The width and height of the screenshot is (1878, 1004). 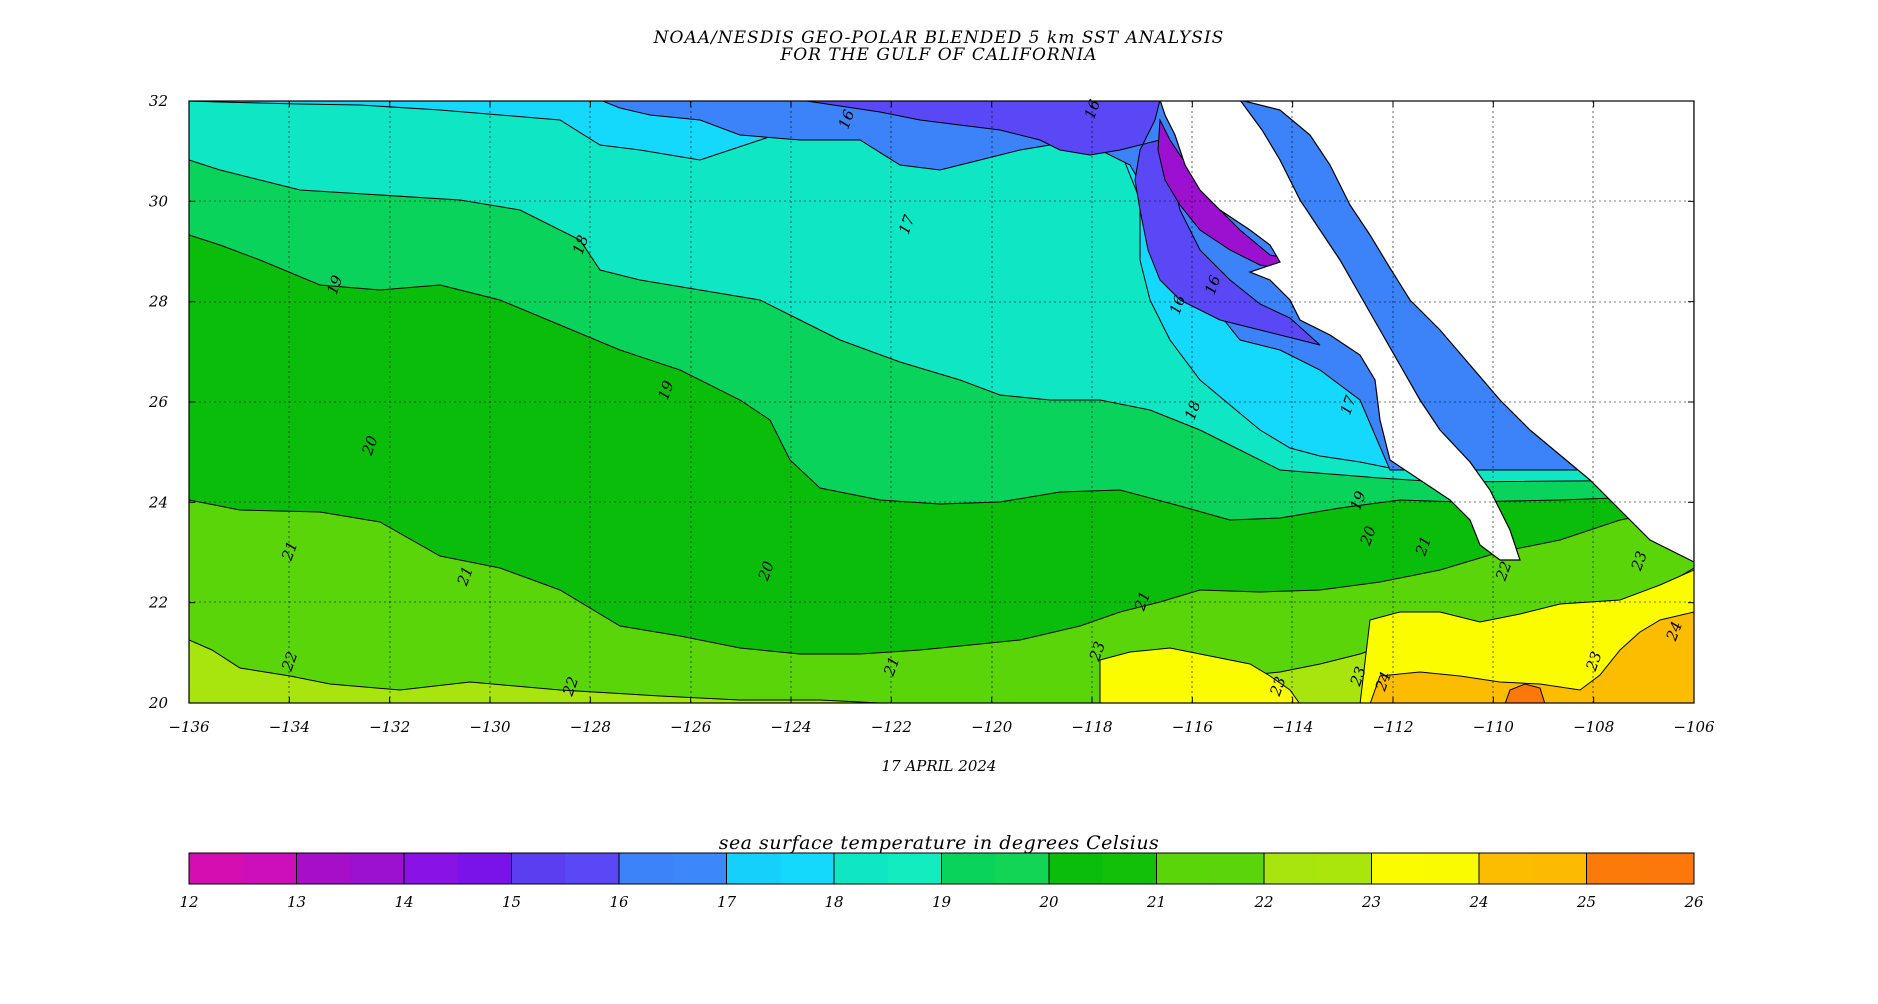 I want to click on map-title-line2: FOR THE GULF OF CALIFORNIA, so click(x=939, y=55).